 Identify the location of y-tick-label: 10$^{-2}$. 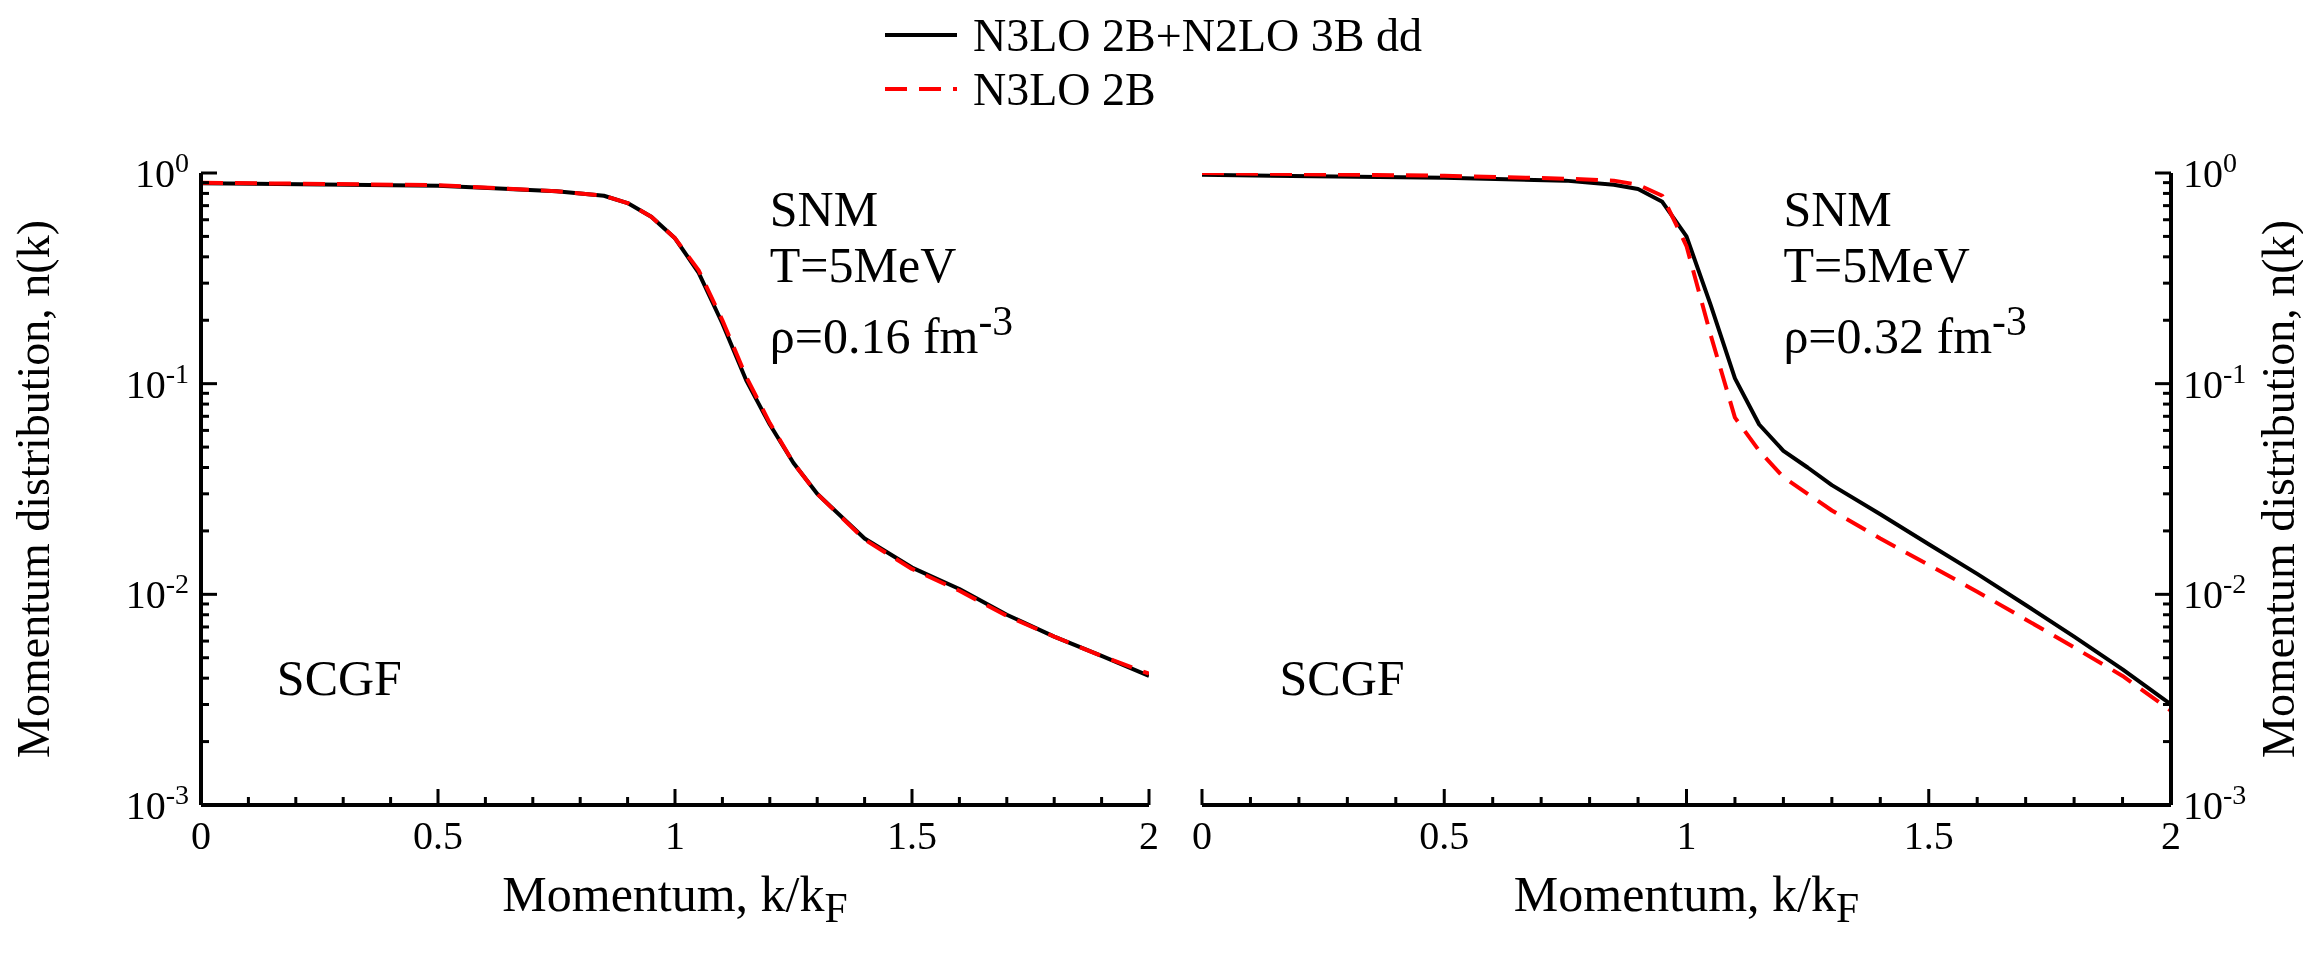
(157, 592).